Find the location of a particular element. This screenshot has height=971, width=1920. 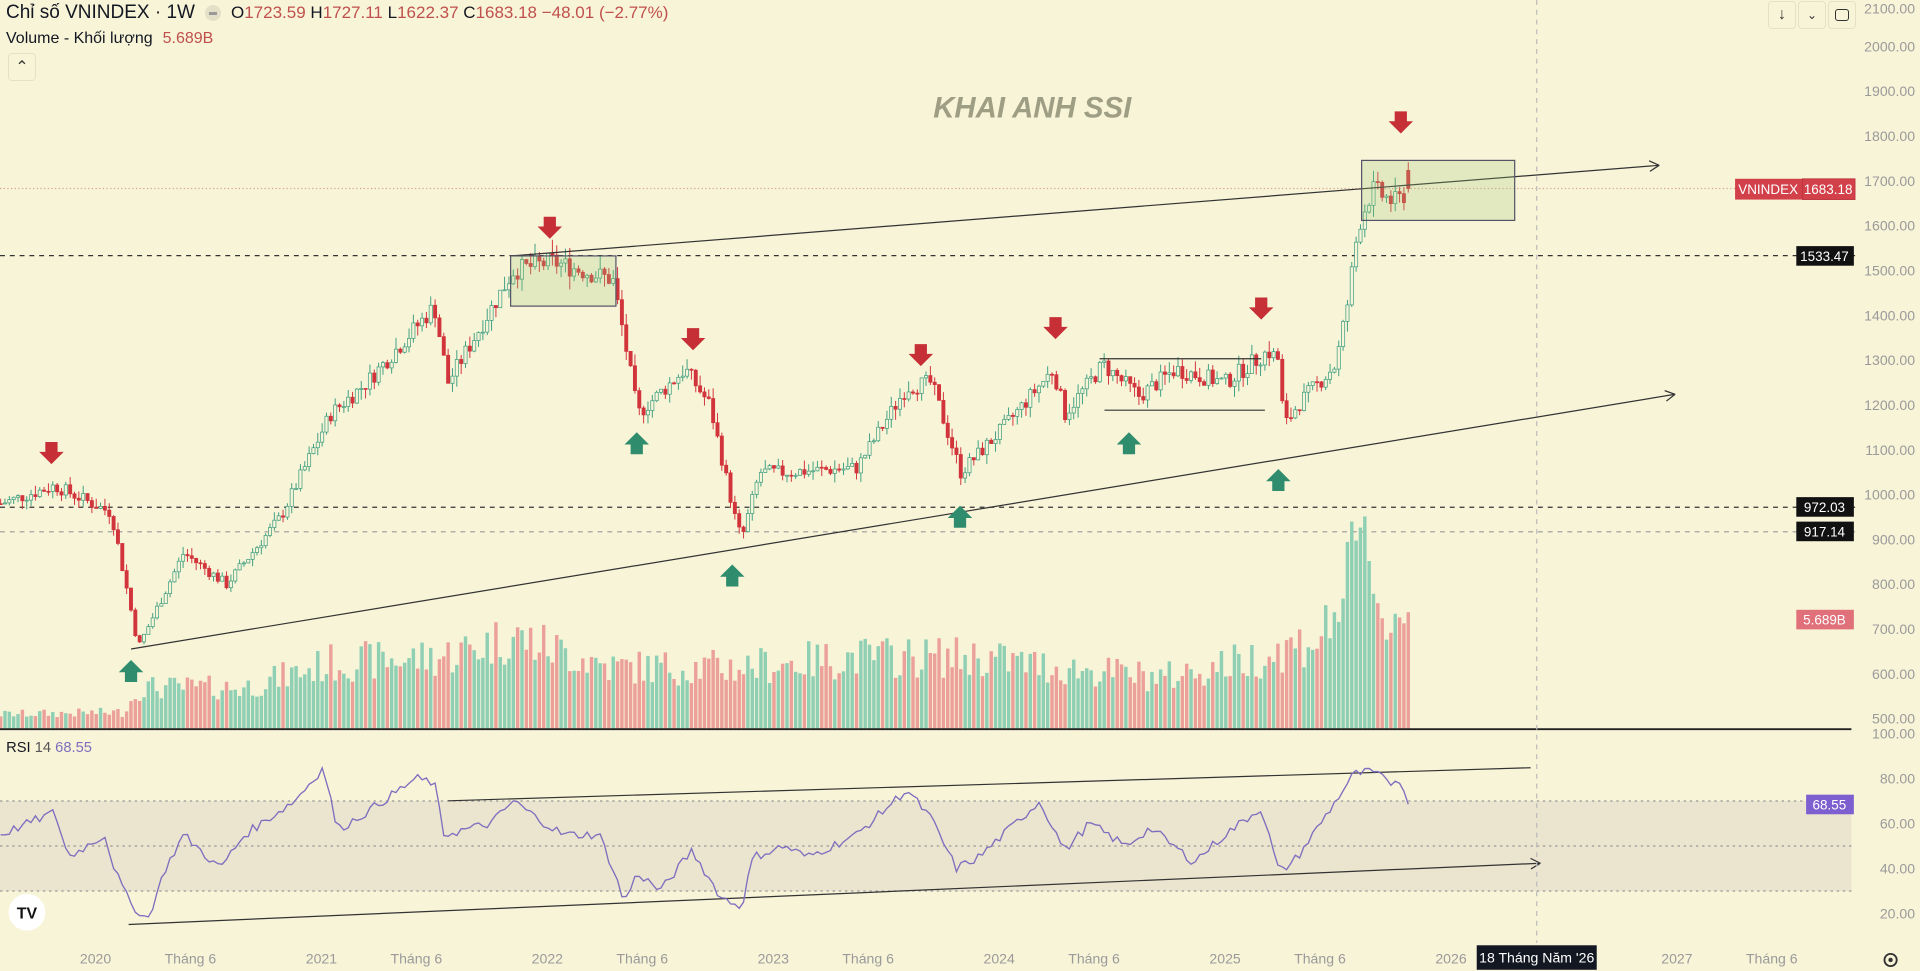

scroll-down-button: ↓ is located at coordinates (1782, 15).